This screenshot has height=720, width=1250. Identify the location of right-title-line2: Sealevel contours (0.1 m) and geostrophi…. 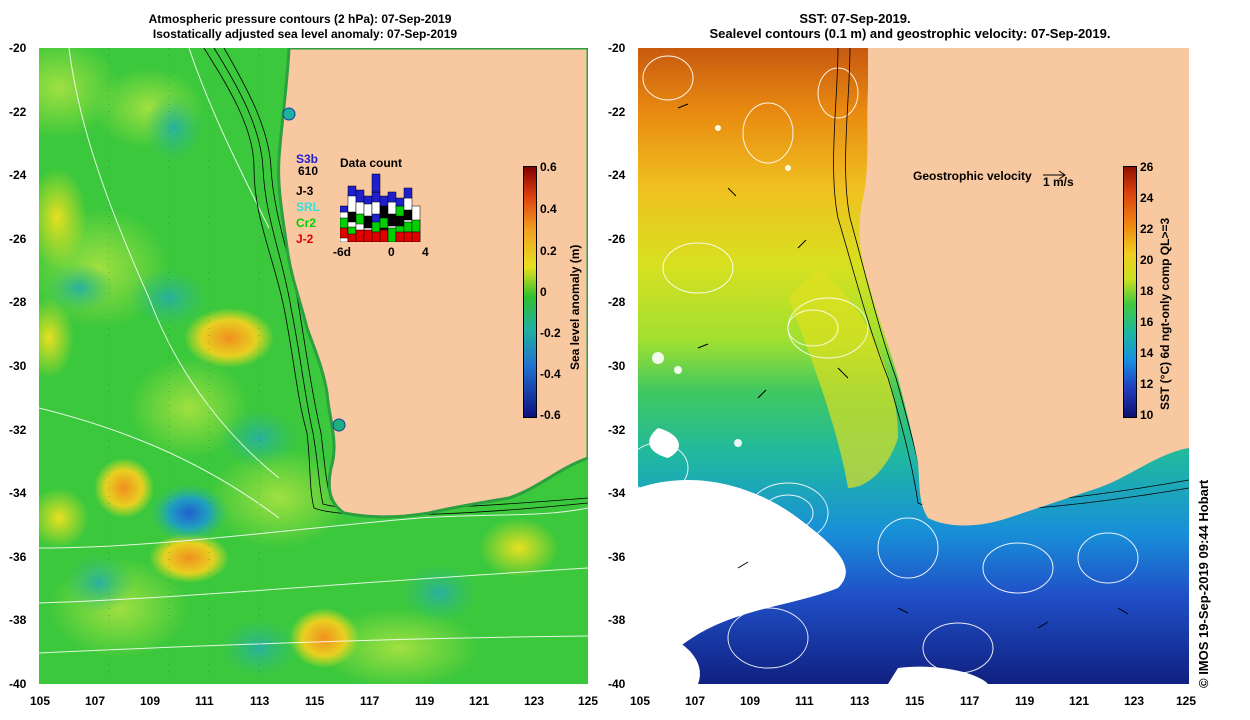
(910, 33).